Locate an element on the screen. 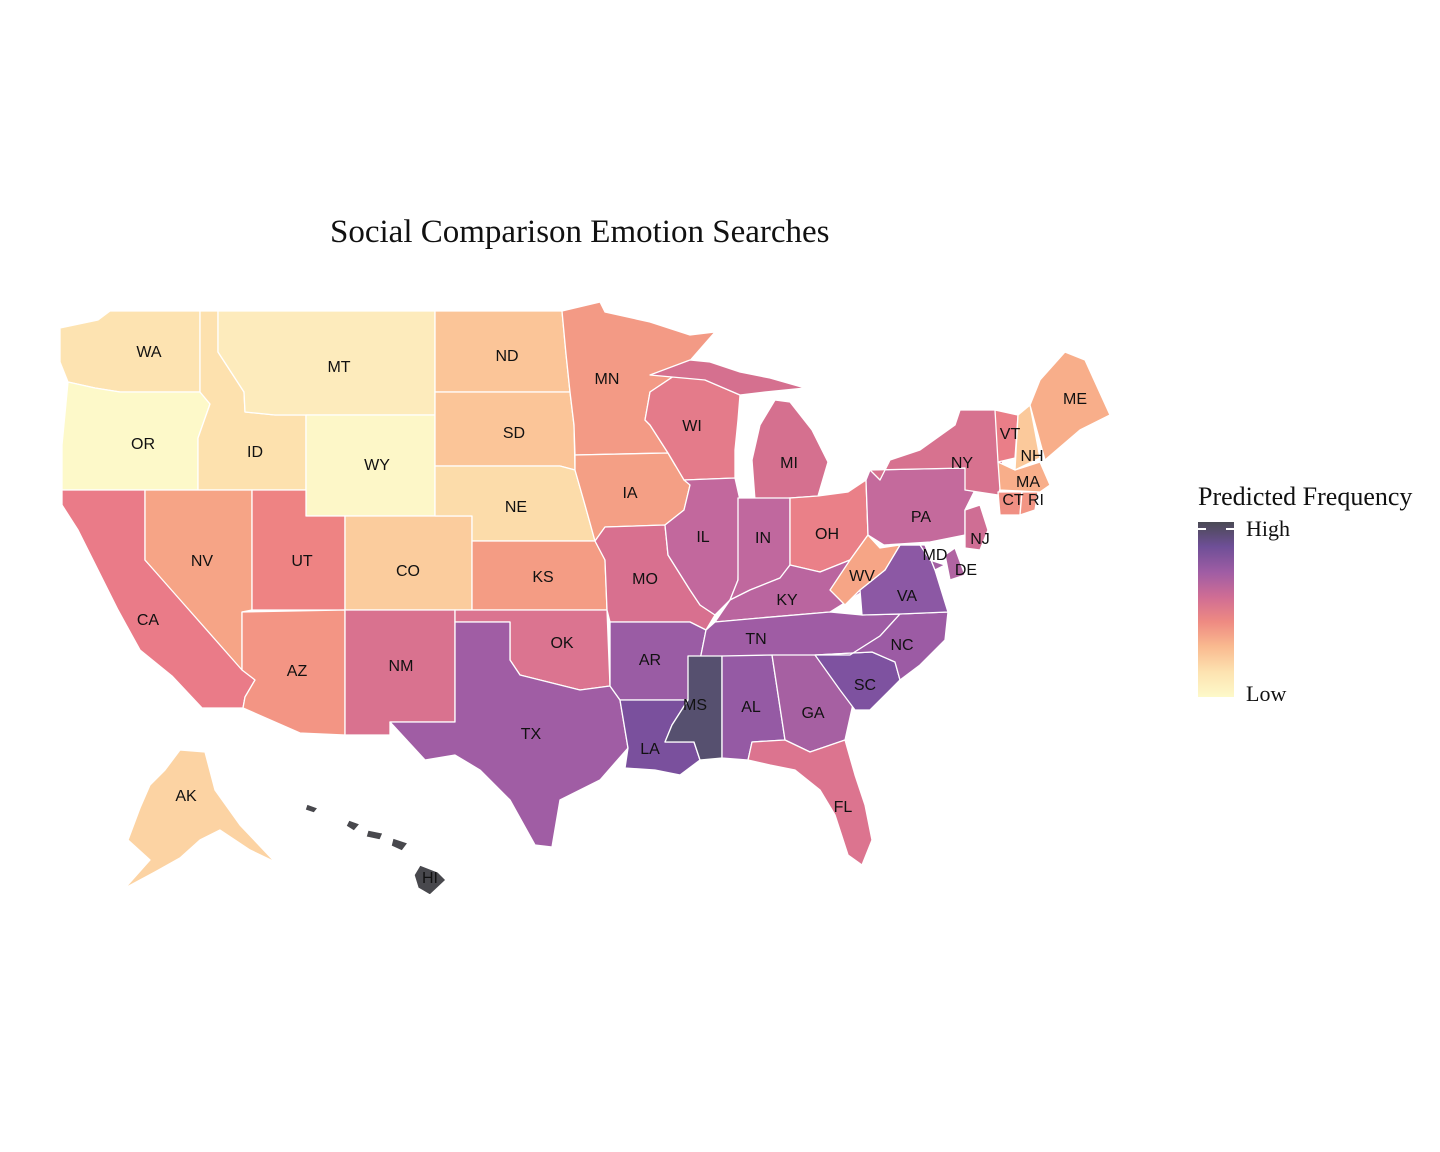 The width and height of the screenshot is (1440, 1152). state-nj is located at coordinates (976, 527).